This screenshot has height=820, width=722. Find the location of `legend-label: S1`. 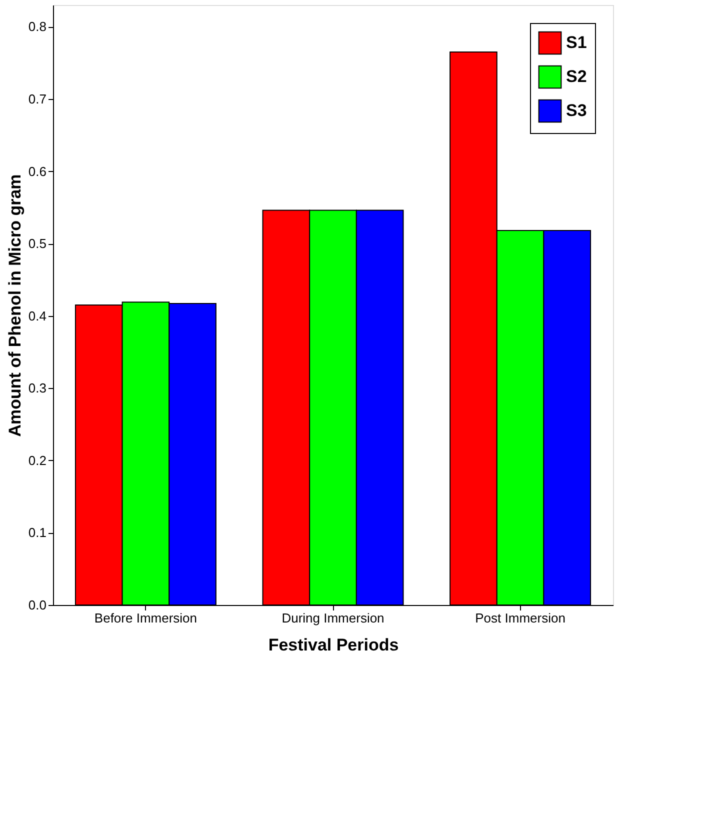

legend-label: S1 is located at coordinates (576, 42).